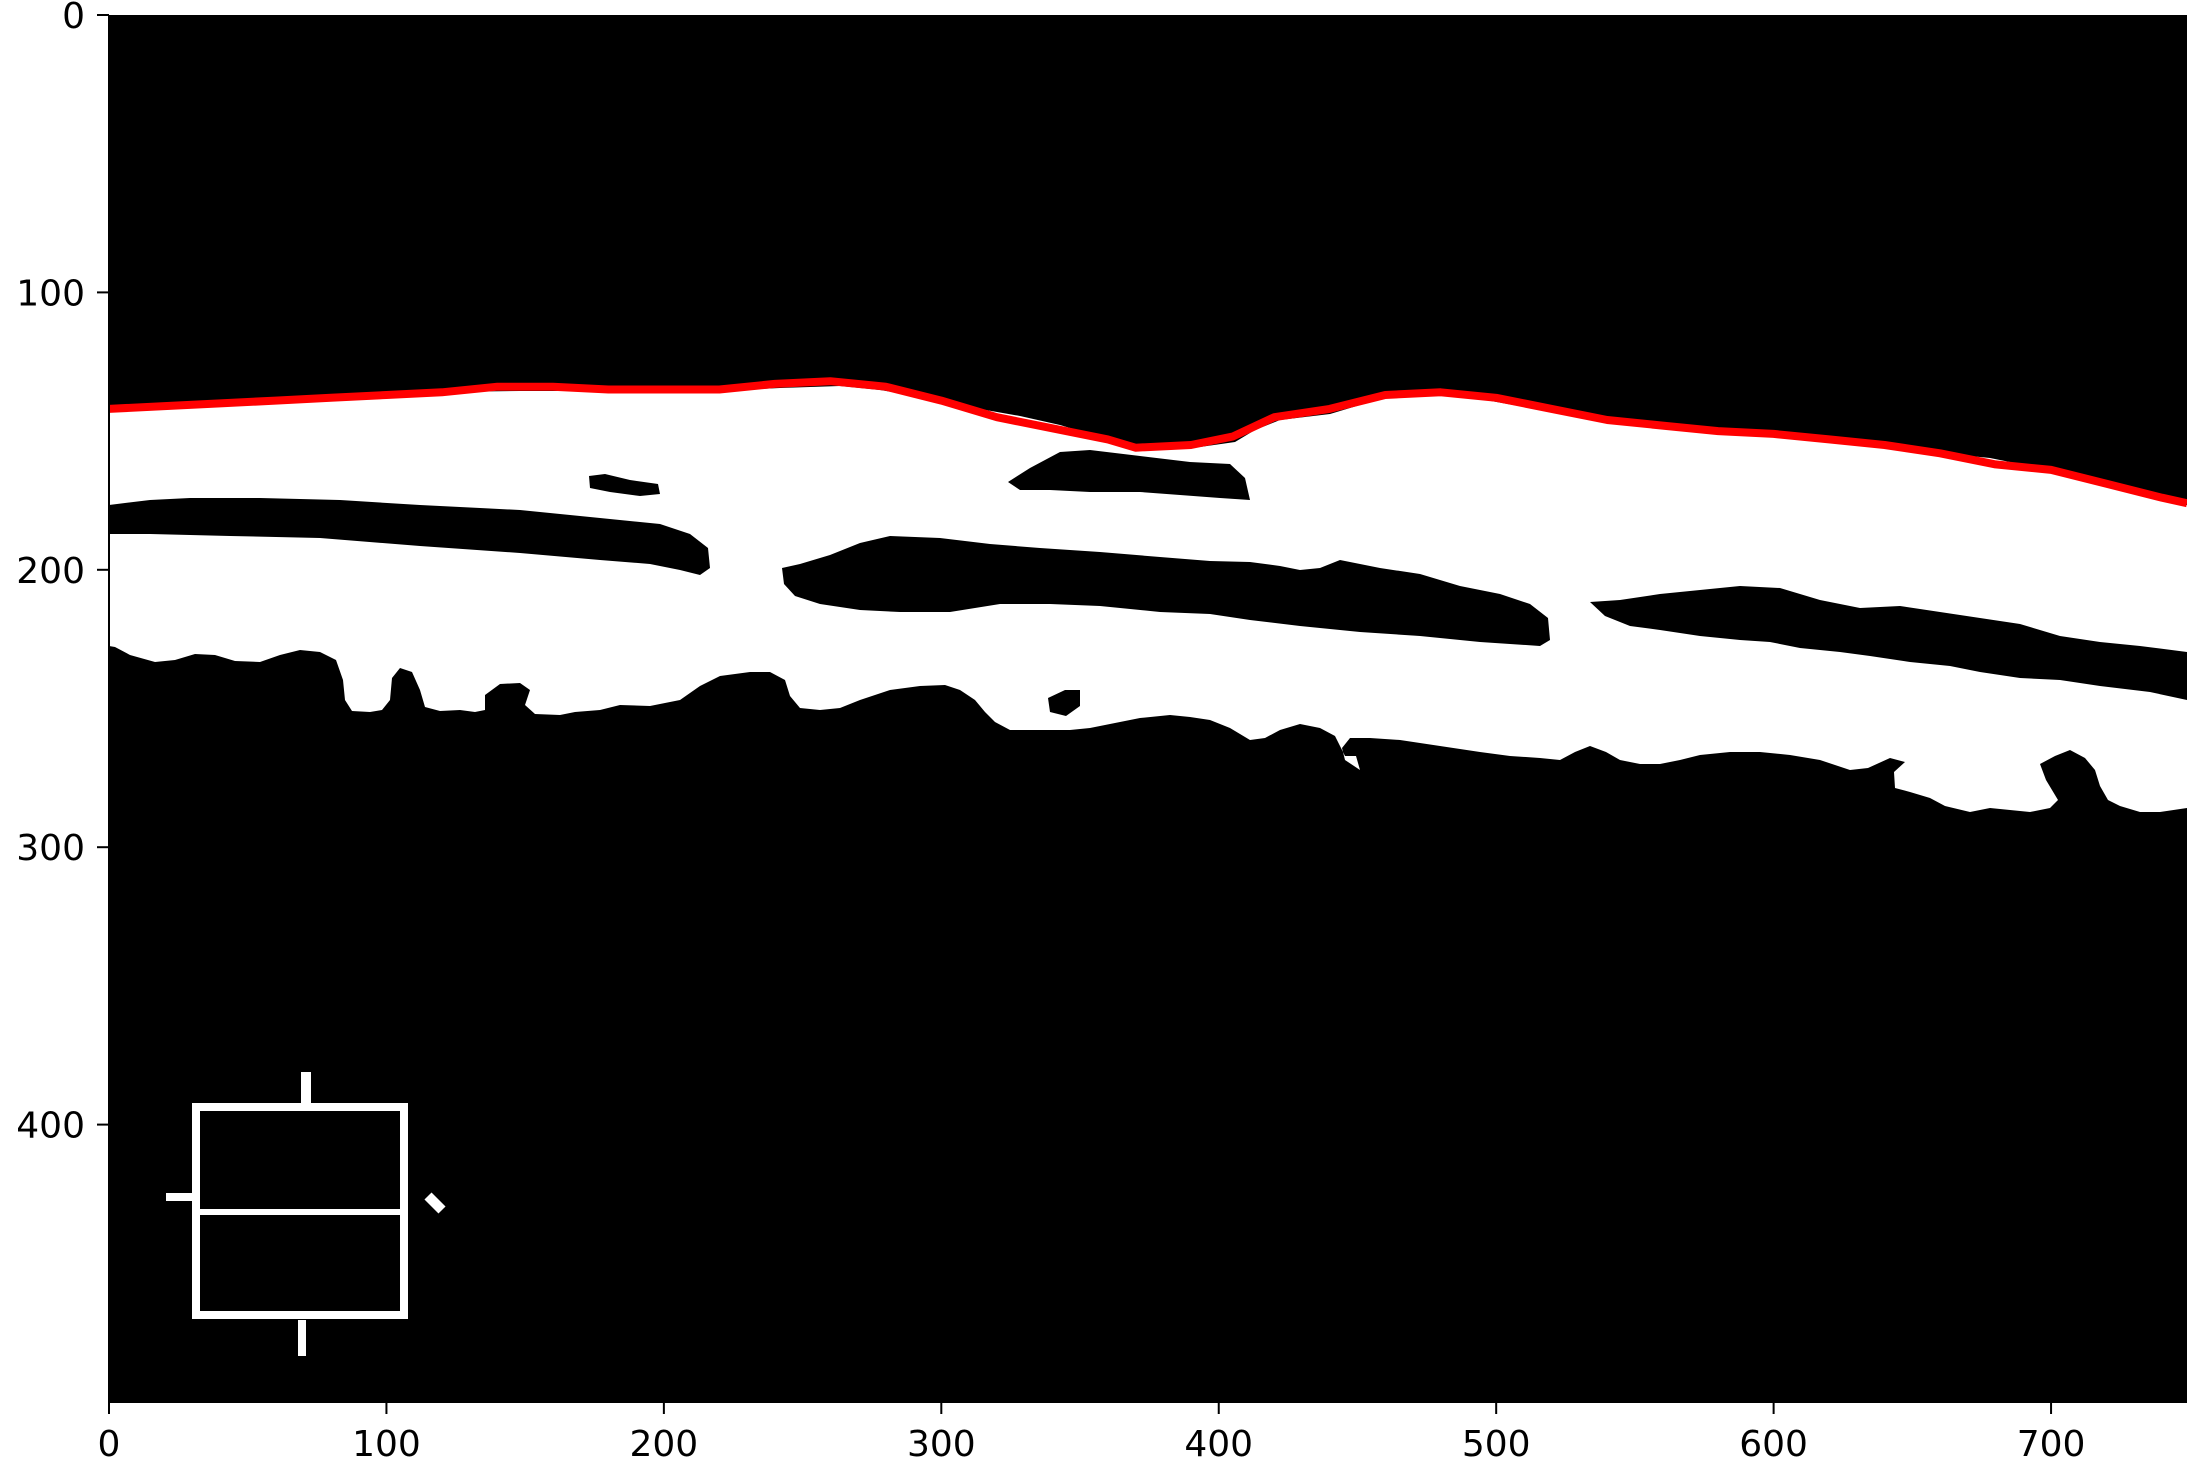 This screenshot has height=1472, width=2187. I want to click on x-axis-ticks: 0 100 200 300 400 500 600 700, so click(1092, 1433).